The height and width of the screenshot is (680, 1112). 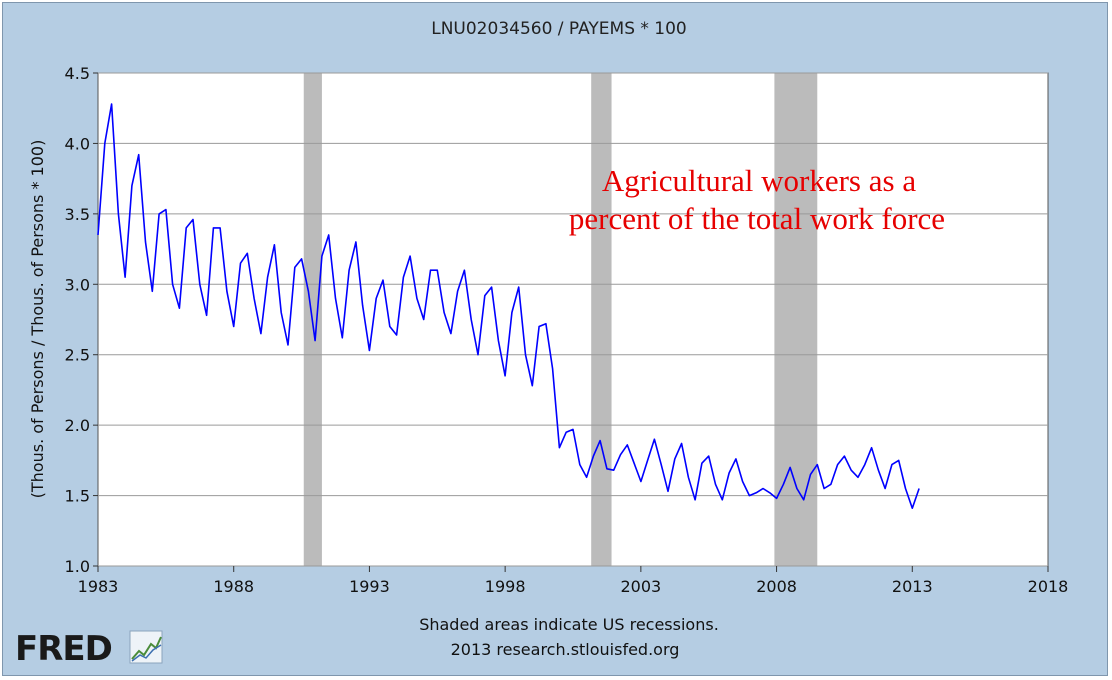 What do you see at coordinates (640, 586) in the screenshot?
I see `x-tick-label: 2003` at bounding box center [640, 586].